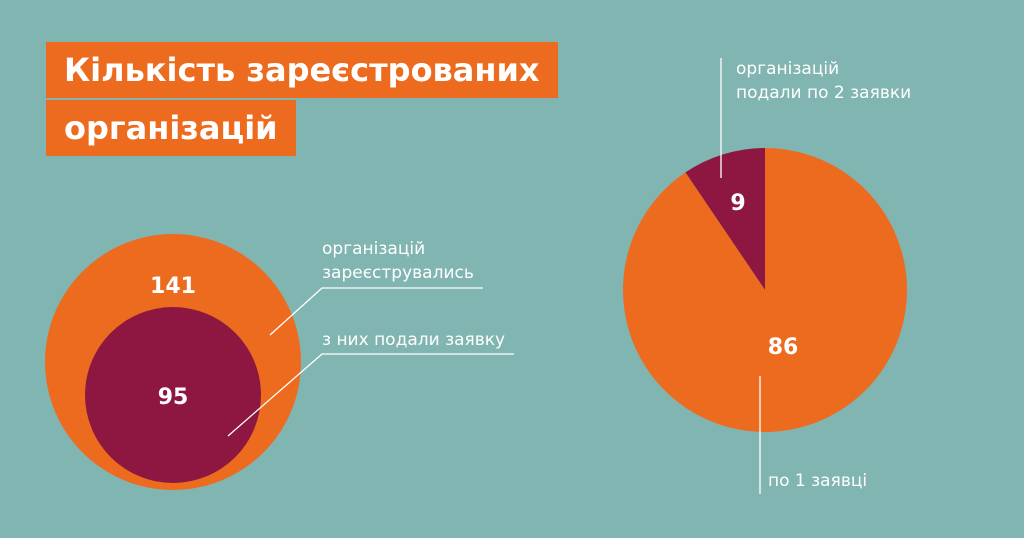 This screenshot has width=1024, height=538. Describe the element at coordinates (302, 70) in the screenshot. I see `chart-title-line-1: Кількість зареєстрованих` at that location.